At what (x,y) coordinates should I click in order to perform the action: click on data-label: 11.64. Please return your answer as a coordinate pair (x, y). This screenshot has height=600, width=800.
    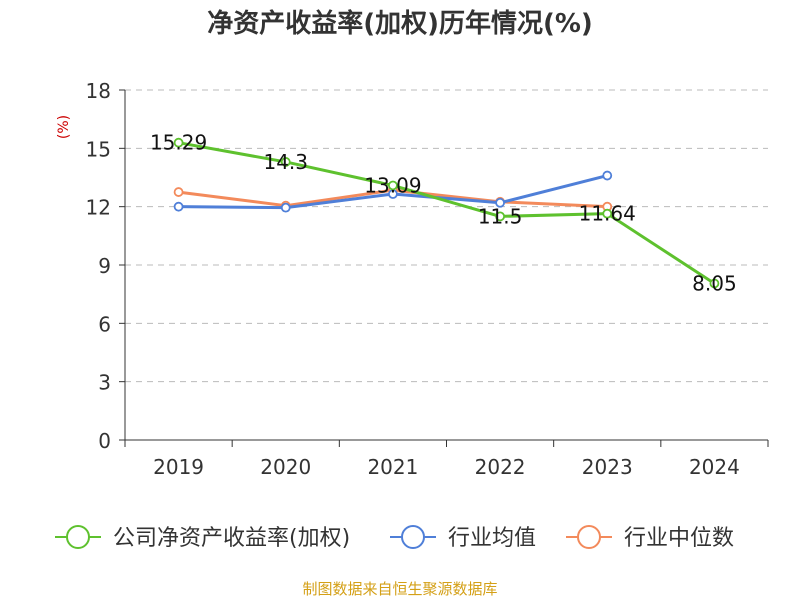
    Looking at the image, I should click on (607, 214).